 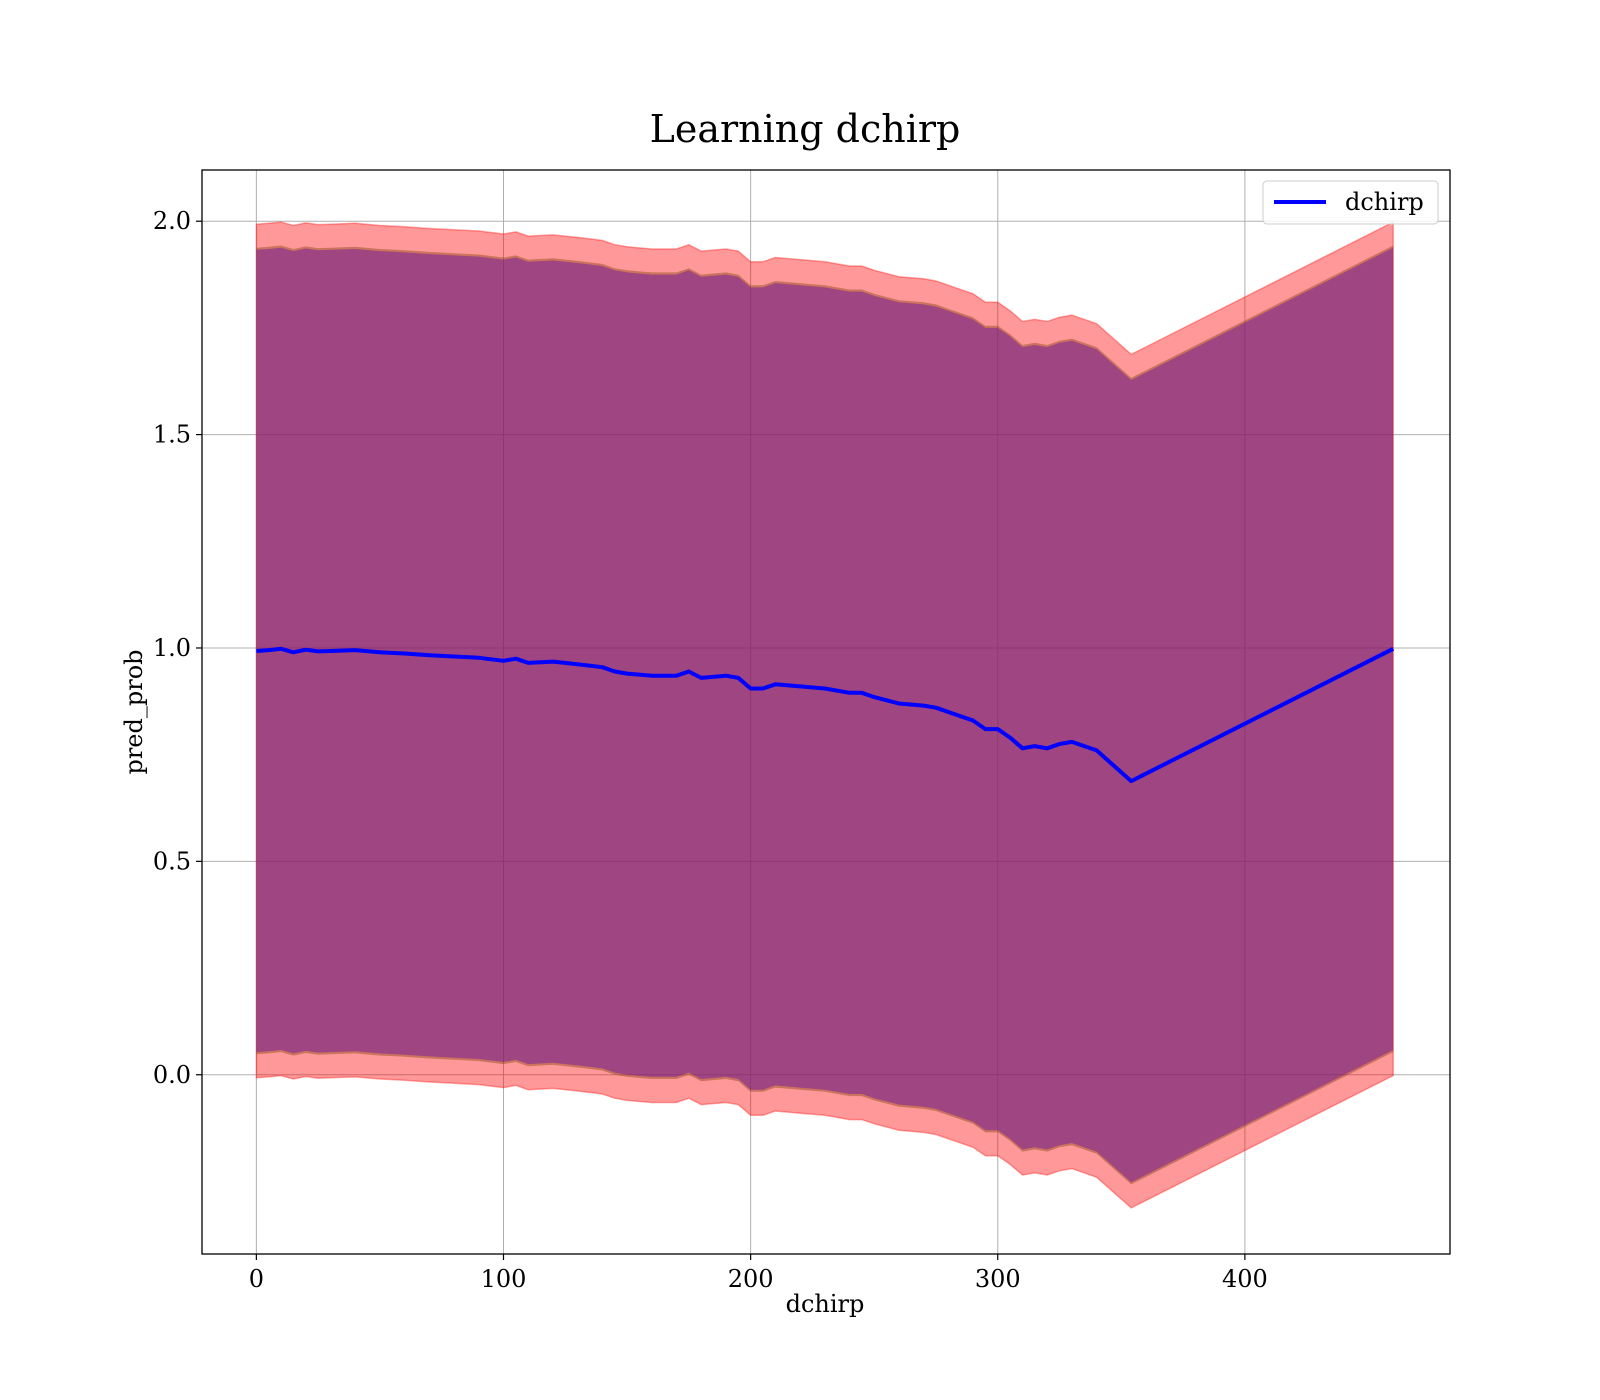 I want to click on legend-box, so click(x=1350, y=202).